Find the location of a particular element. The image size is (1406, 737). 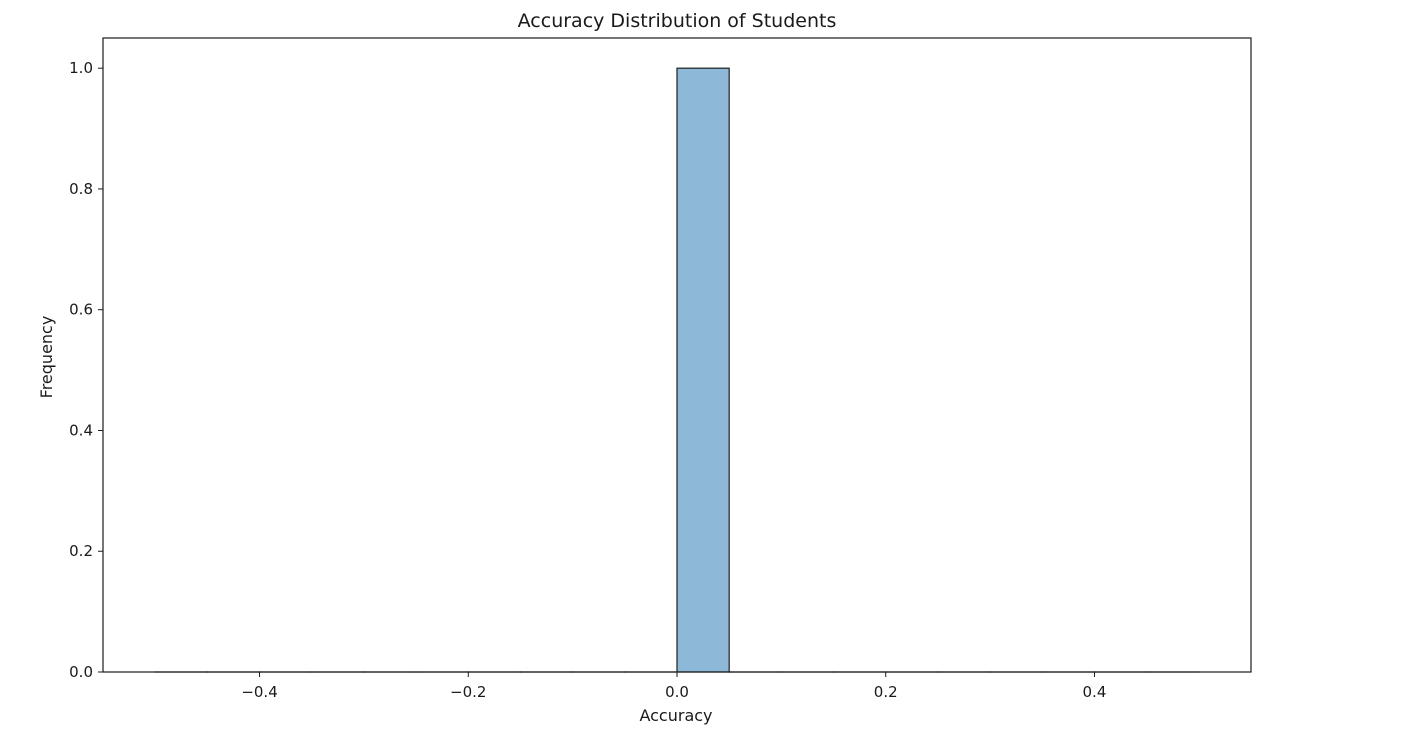

y-tick-label: 0.8 is located at coordinates (81, 189).